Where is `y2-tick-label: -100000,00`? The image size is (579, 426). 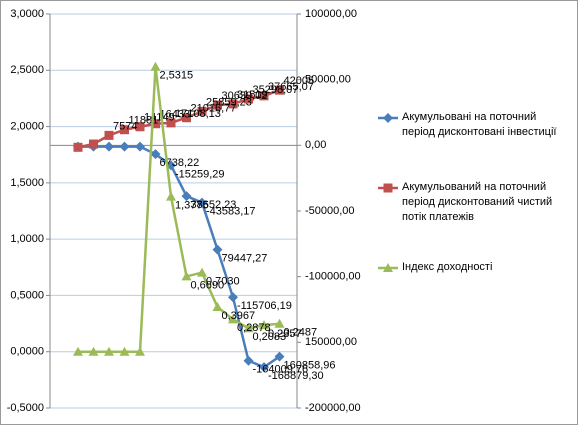 y2-tick-label: -100000,00 is located at coordinates (333, 277).